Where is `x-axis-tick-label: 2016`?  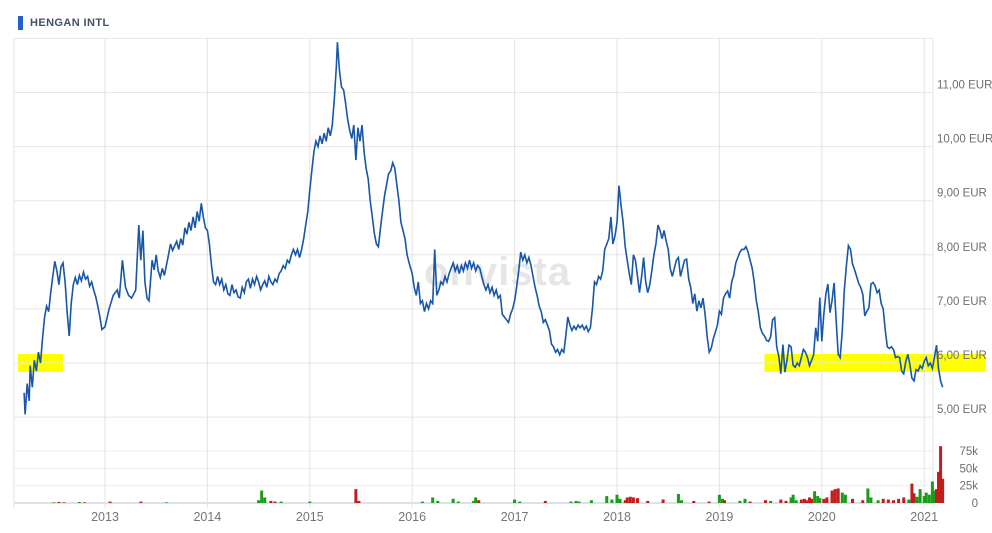 x-axis-tick-label: 2016 is located at coordinates (412, 517).